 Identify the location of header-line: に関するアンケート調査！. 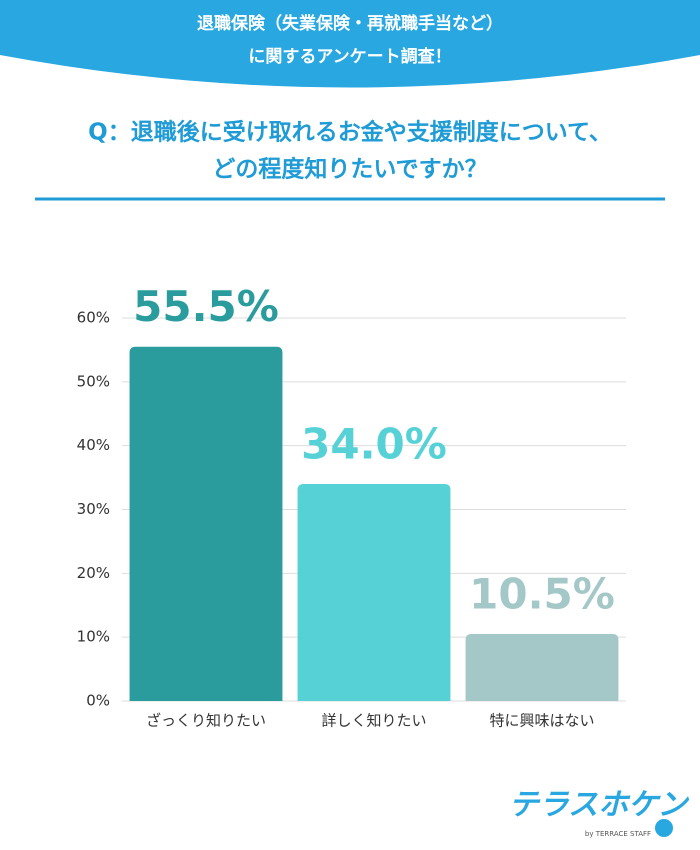
(349, 56).